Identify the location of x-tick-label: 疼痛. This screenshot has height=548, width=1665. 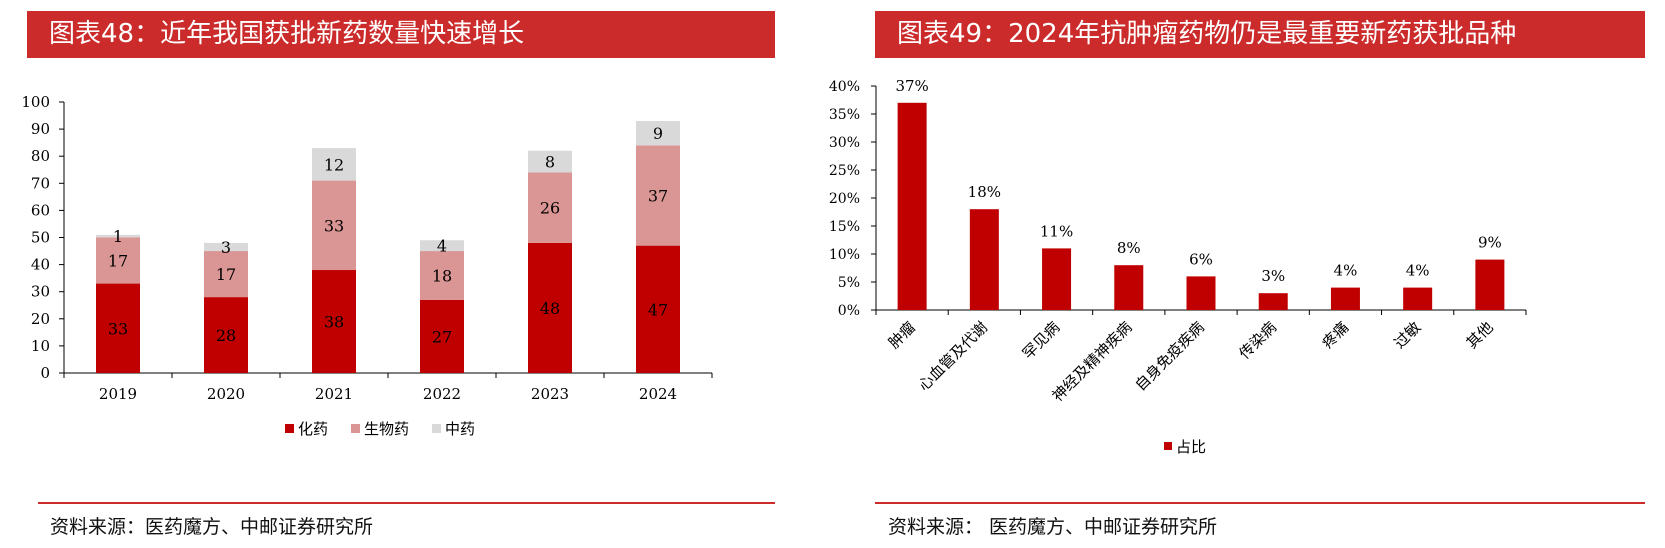
(1335, 335).